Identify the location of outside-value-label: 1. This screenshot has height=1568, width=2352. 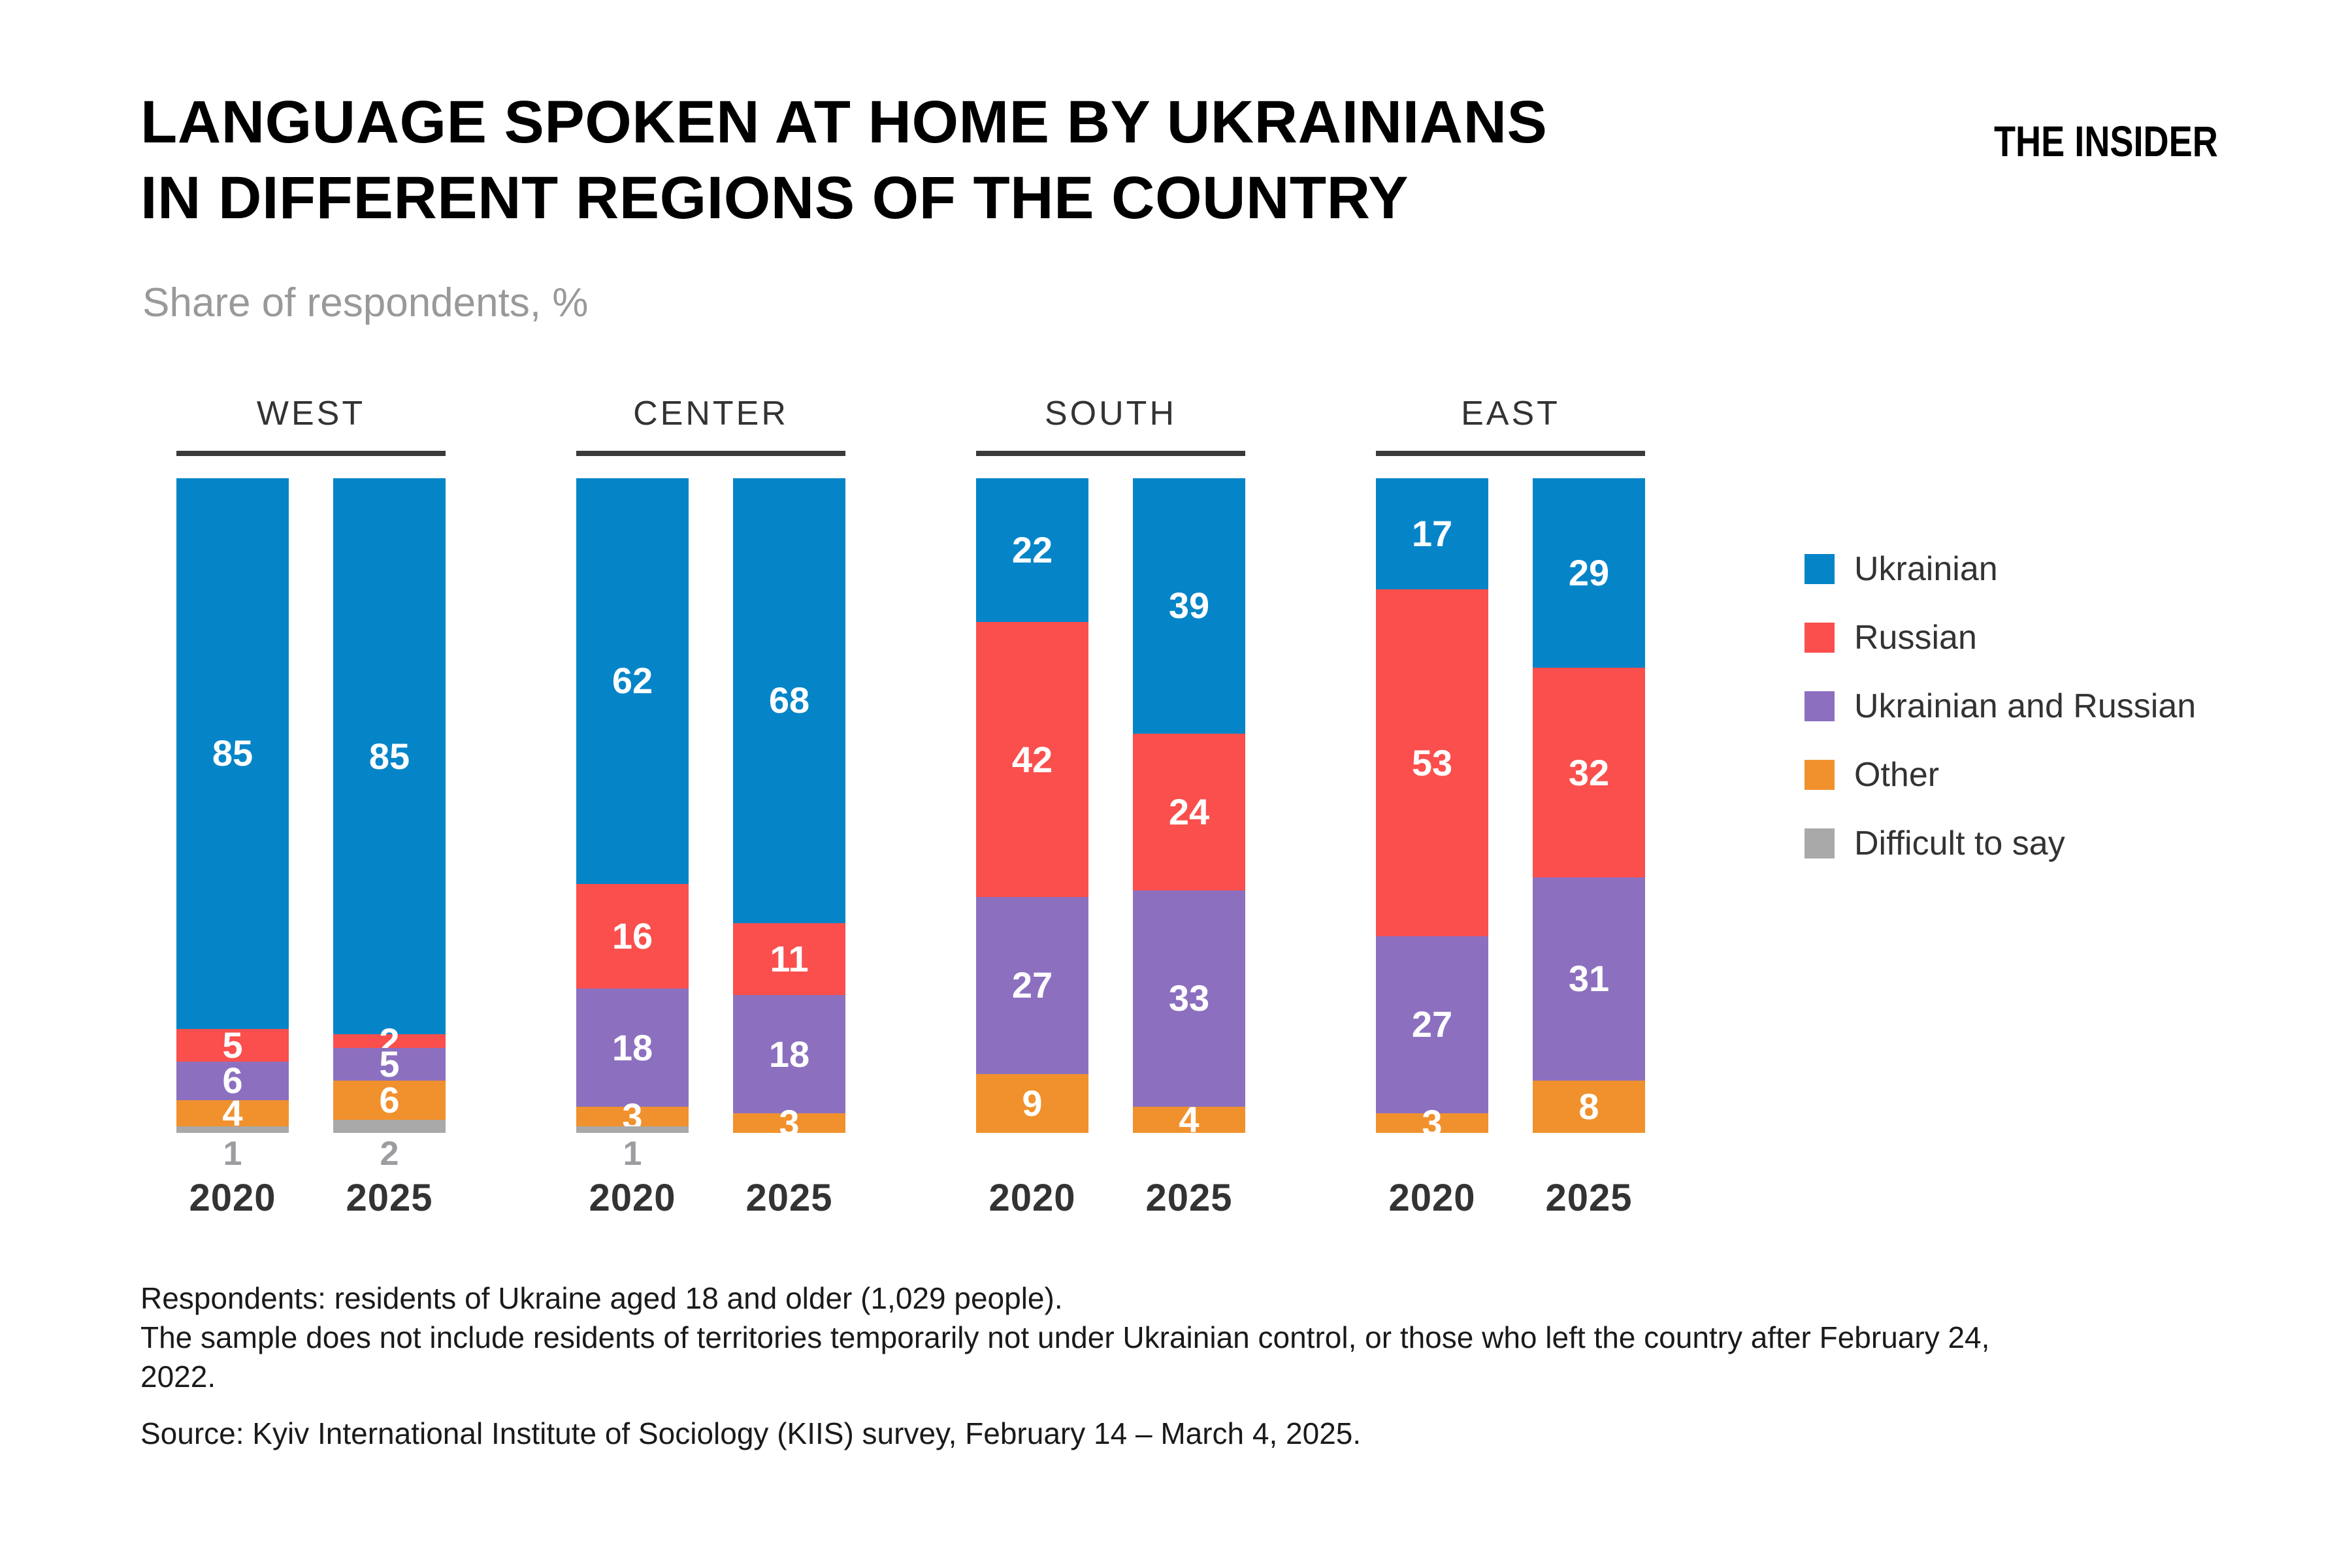
(632, 1153).